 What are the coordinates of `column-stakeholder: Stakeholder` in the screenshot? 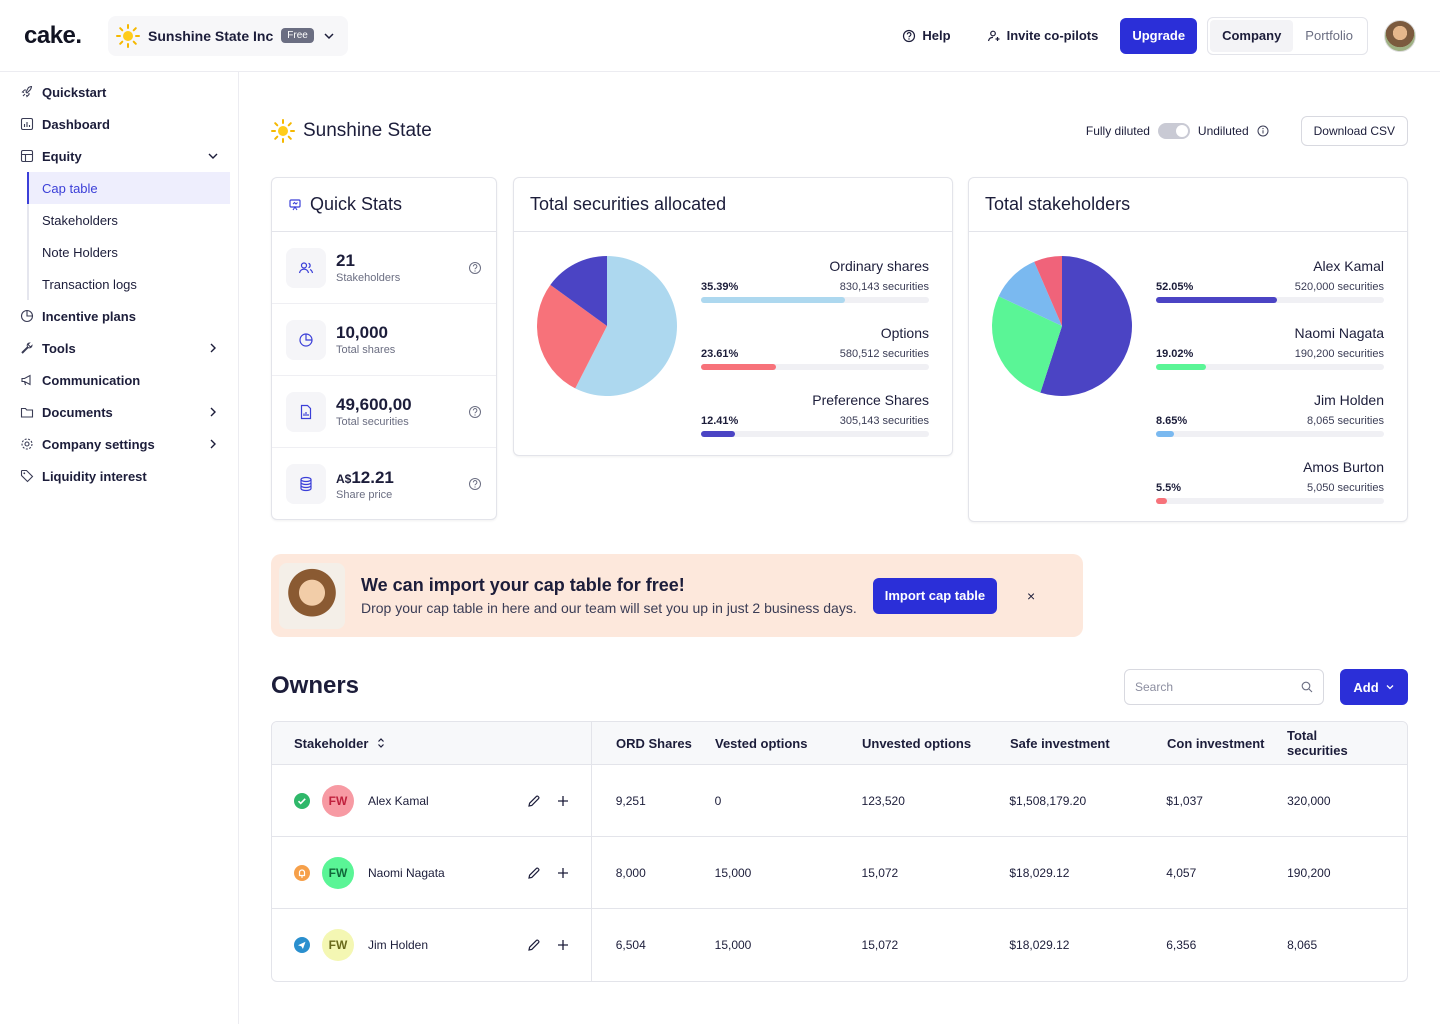 It's located at (432, 743).